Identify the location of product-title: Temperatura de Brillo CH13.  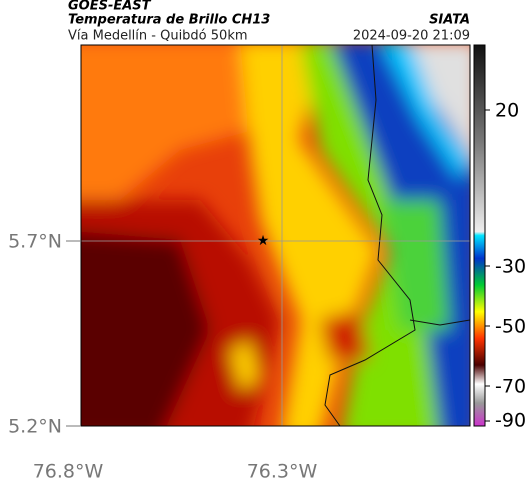
(169, 20).